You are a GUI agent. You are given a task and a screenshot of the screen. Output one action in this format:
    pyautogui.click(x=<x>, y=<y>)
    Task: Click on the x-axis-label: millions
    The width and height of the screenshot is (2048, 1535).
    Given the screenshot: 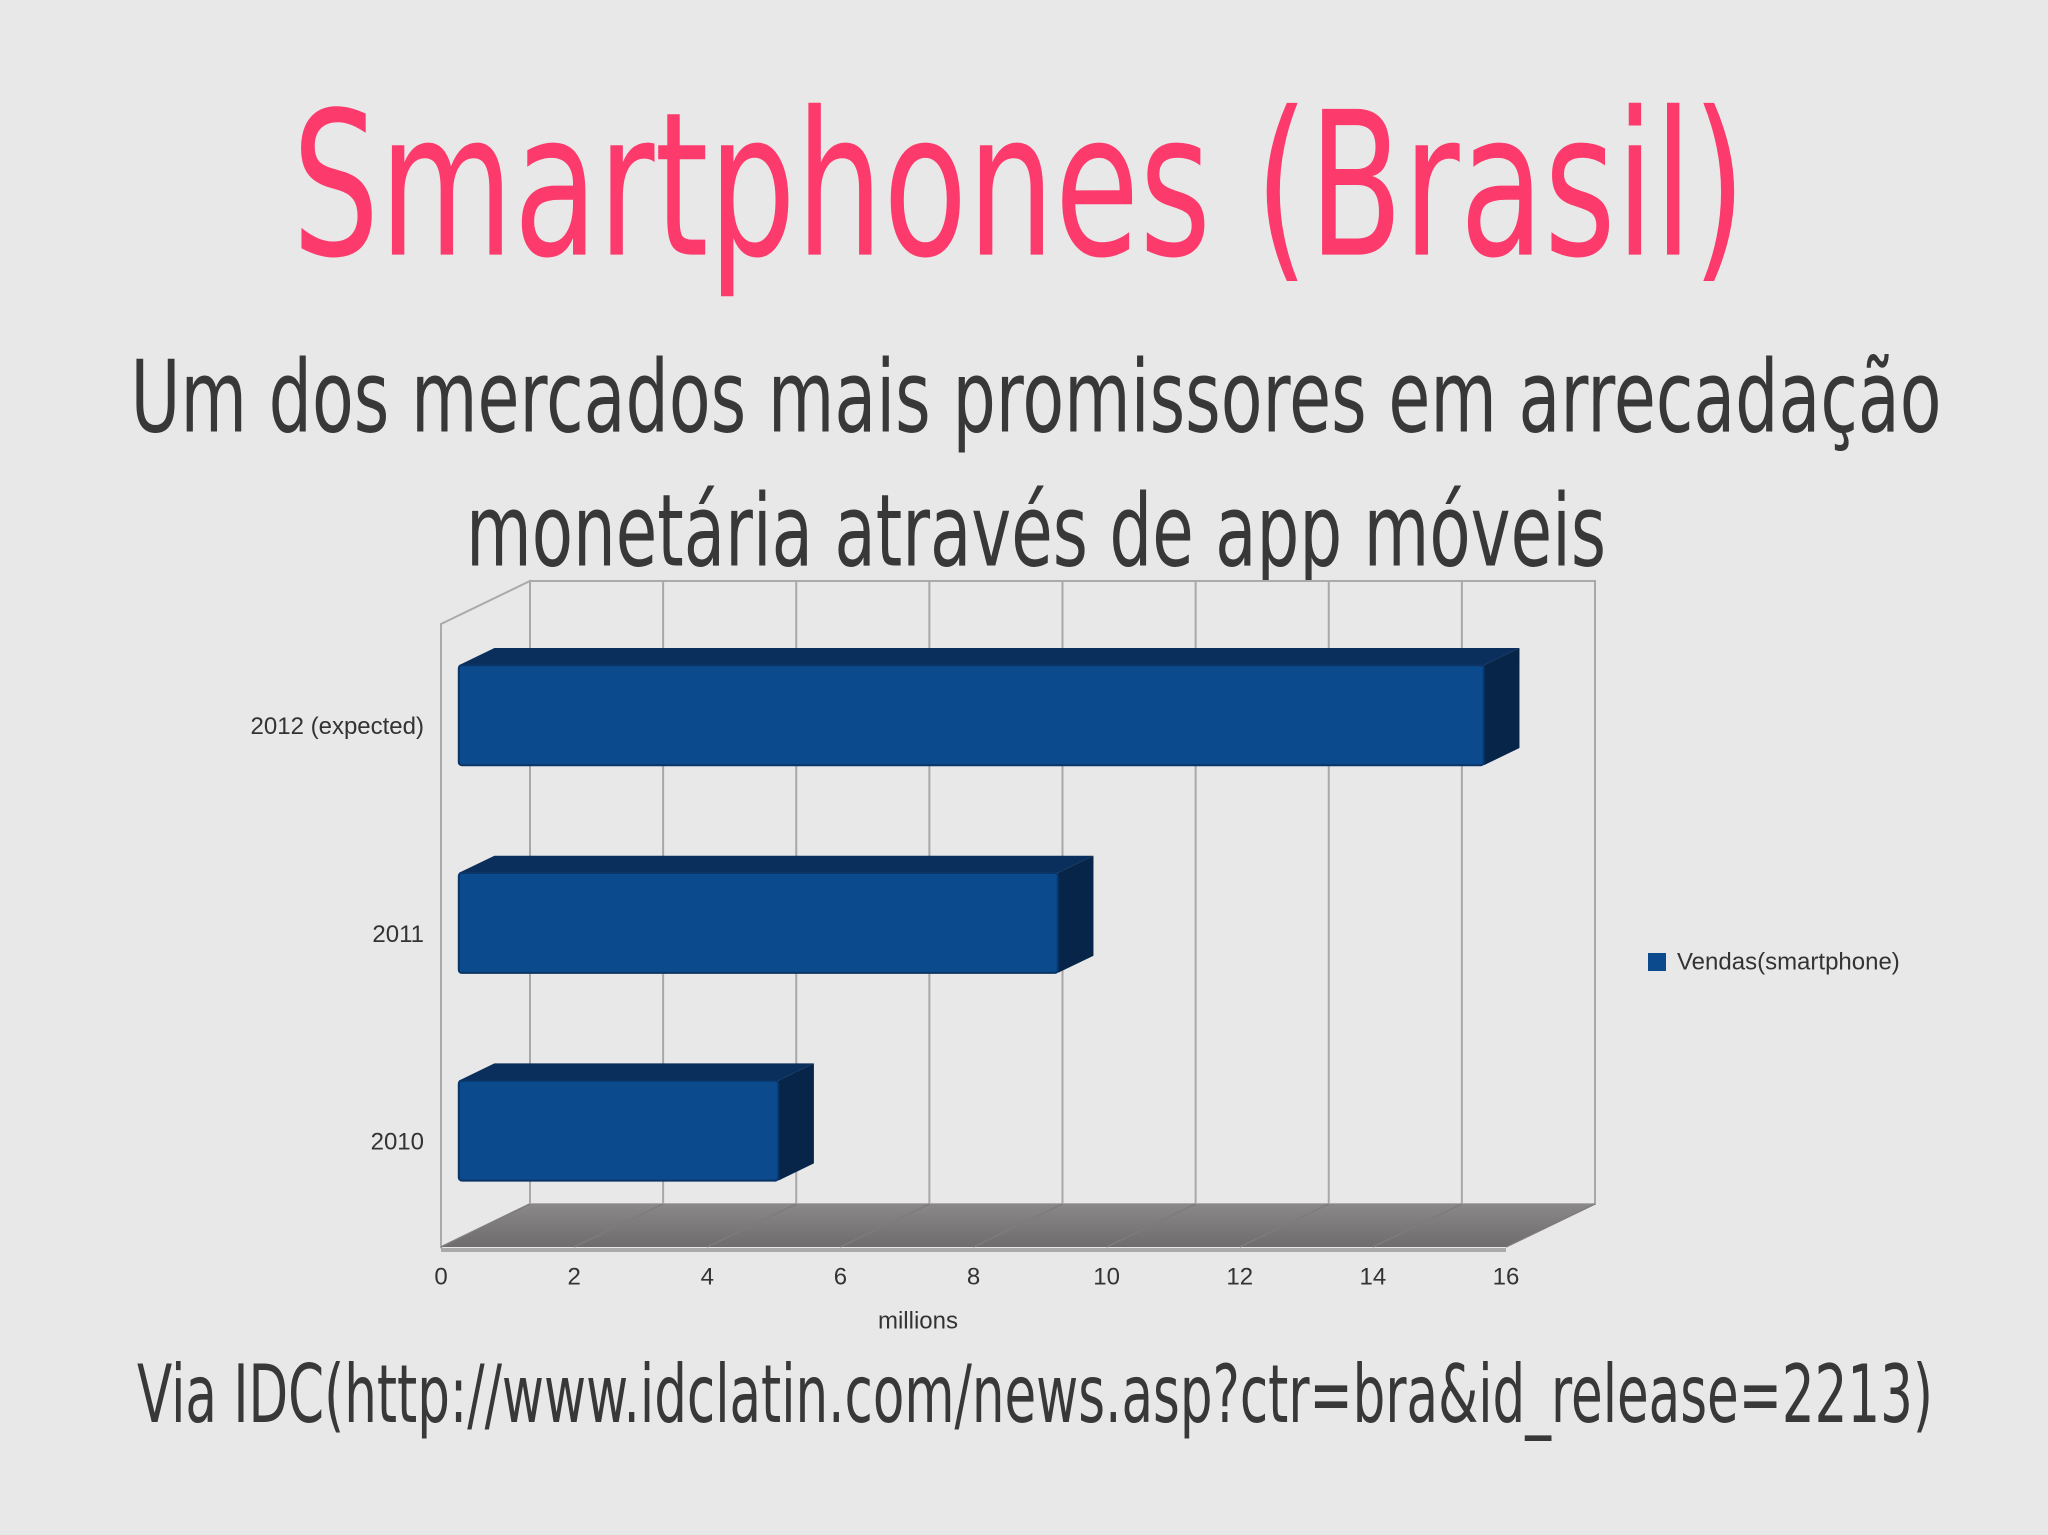 What is the action you would take?
    pyautogui.click(x=918, y=1320)
    